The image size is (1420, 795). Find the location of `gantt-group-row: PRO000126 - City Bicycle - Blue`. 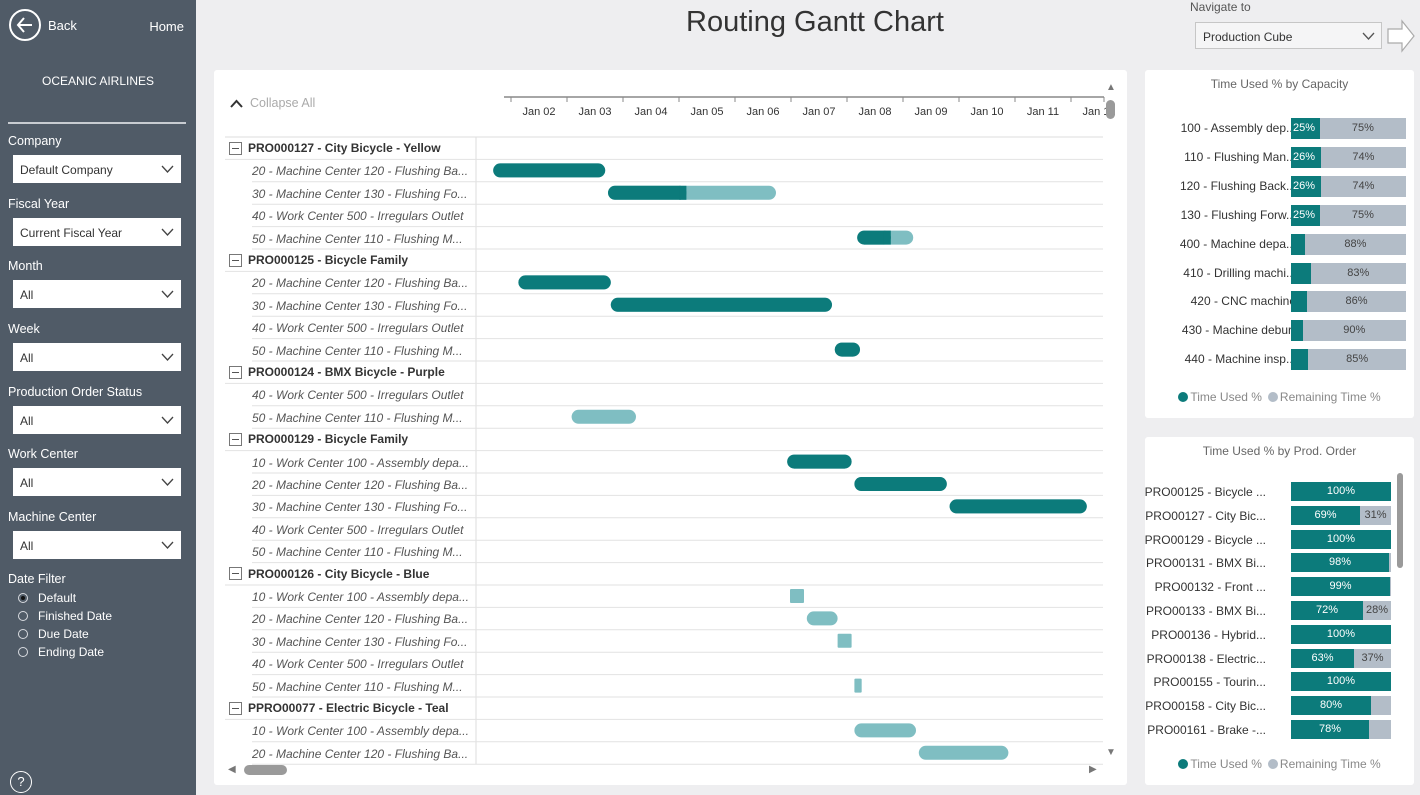

gantt-group-row: PRO000126 - City Bicycle - Blue is located at coordinates (350, 574).